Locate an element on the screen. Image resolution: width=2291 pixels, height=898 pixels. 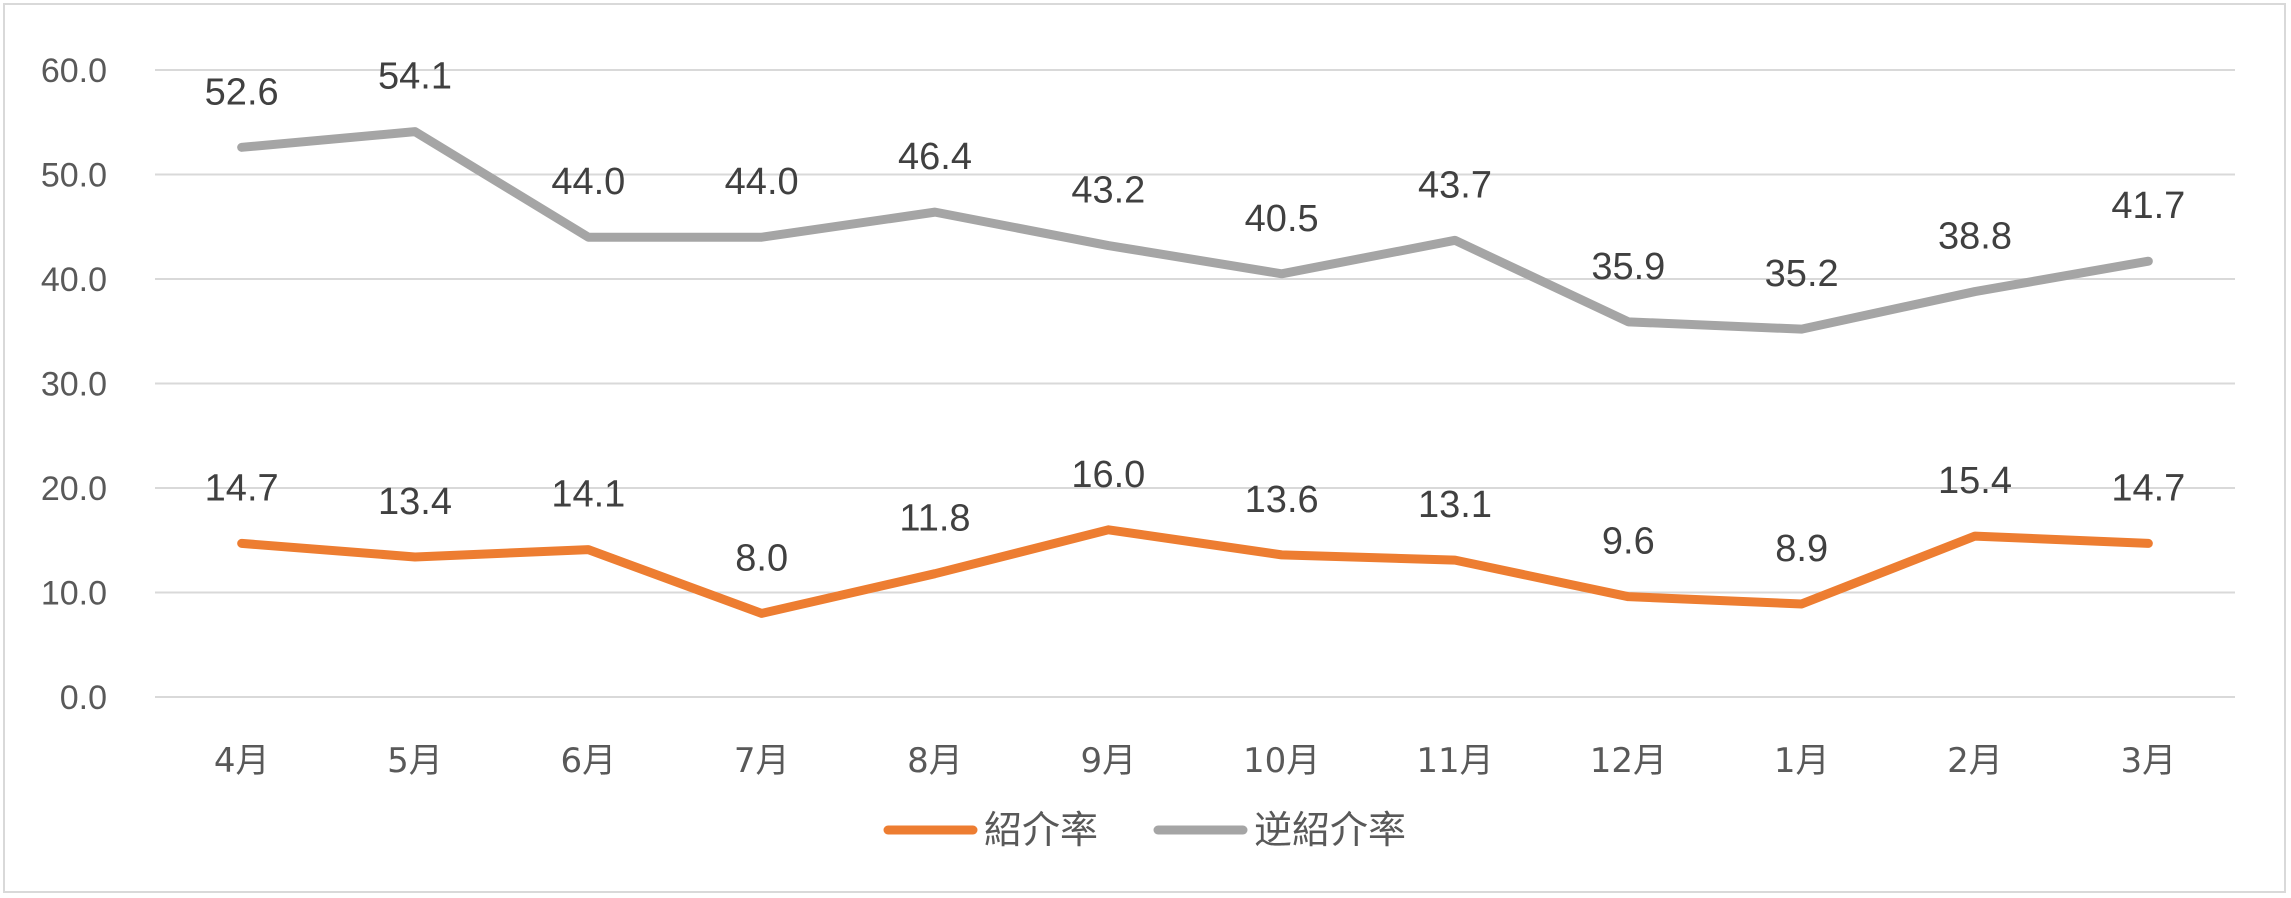
x-tick-label: 7月 is located at coordinates (762, 761).